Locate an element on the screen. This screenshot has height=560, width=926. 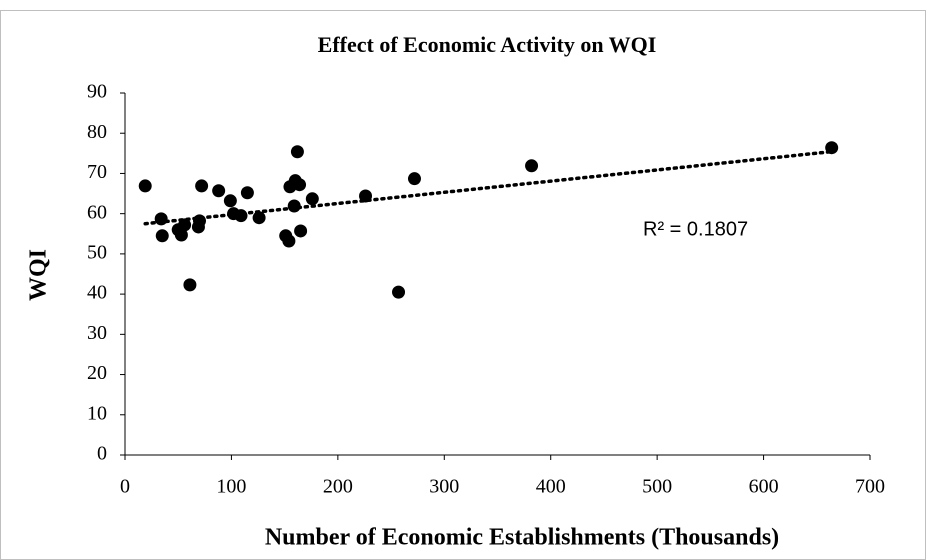
x-tick-label: 400 is located at coordinates (551, 487).